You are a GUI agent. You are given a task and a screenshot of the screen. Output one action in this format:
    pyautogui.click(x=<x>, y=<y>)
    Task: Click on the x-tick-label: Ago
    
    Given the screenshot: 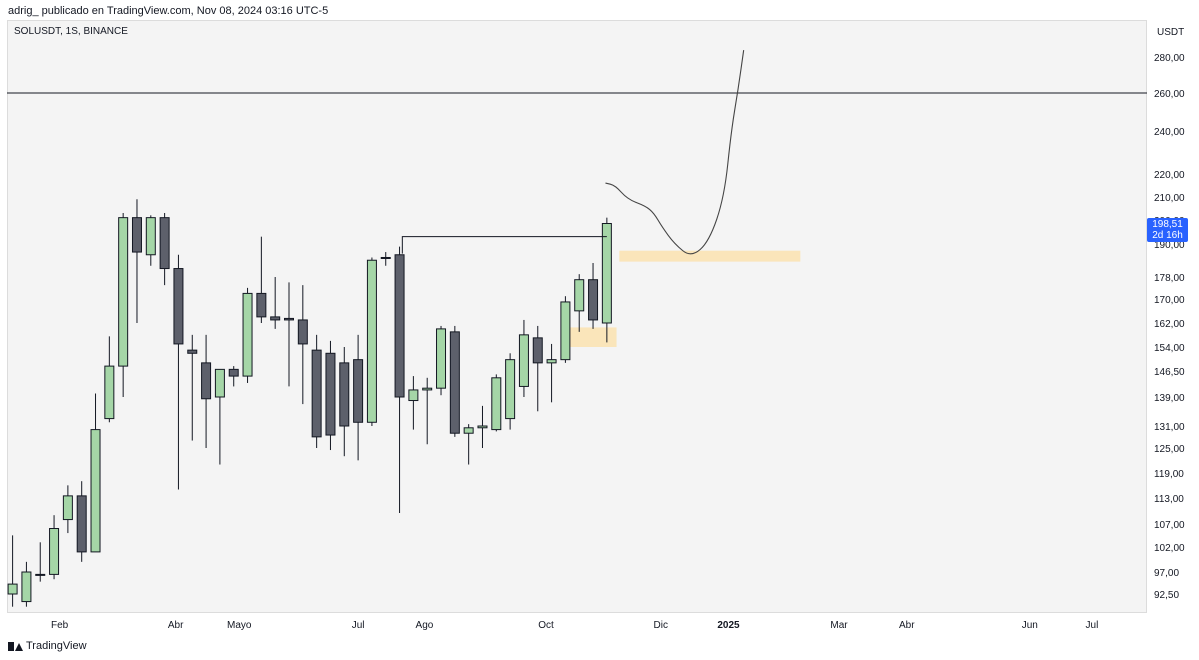 What is the action you would take?
    pyautogui.click(x=425, y=625)
    